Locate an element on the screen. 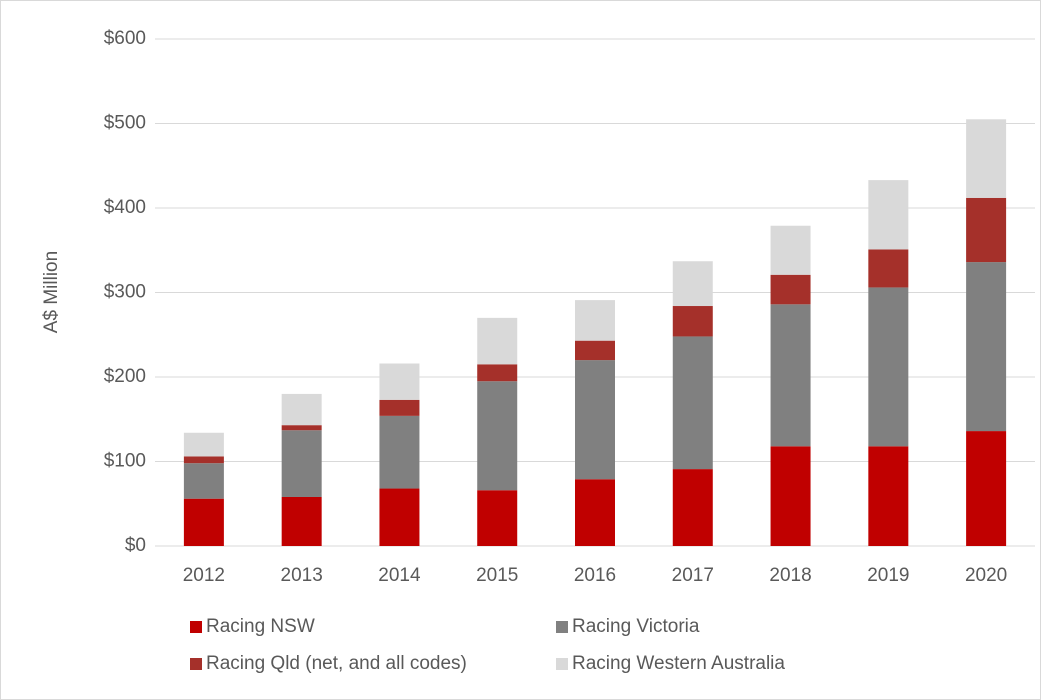 The height and width of the screenshot is (700, 1041). x-tick-label: 2013 is located at coordinates (302, 575).